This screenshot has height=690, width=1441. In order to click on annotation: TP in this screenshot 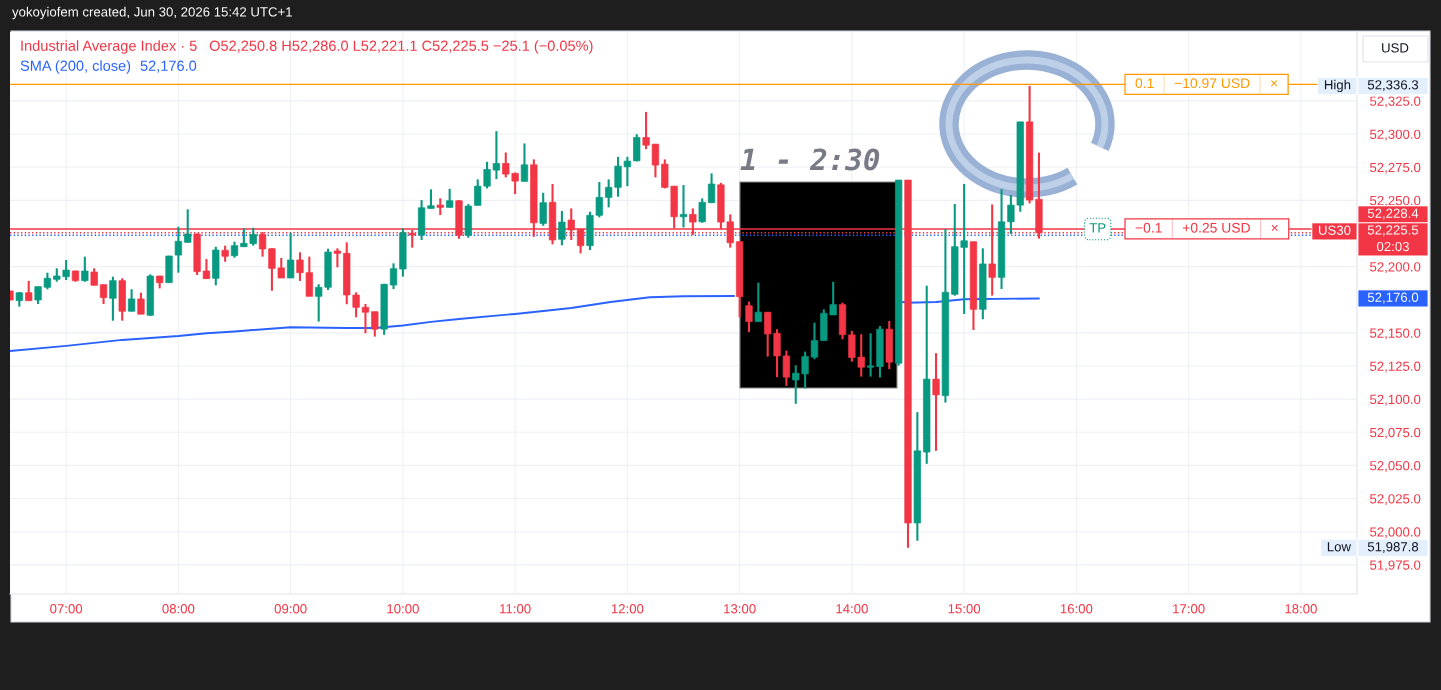, I will do `click(1097, 228)`.